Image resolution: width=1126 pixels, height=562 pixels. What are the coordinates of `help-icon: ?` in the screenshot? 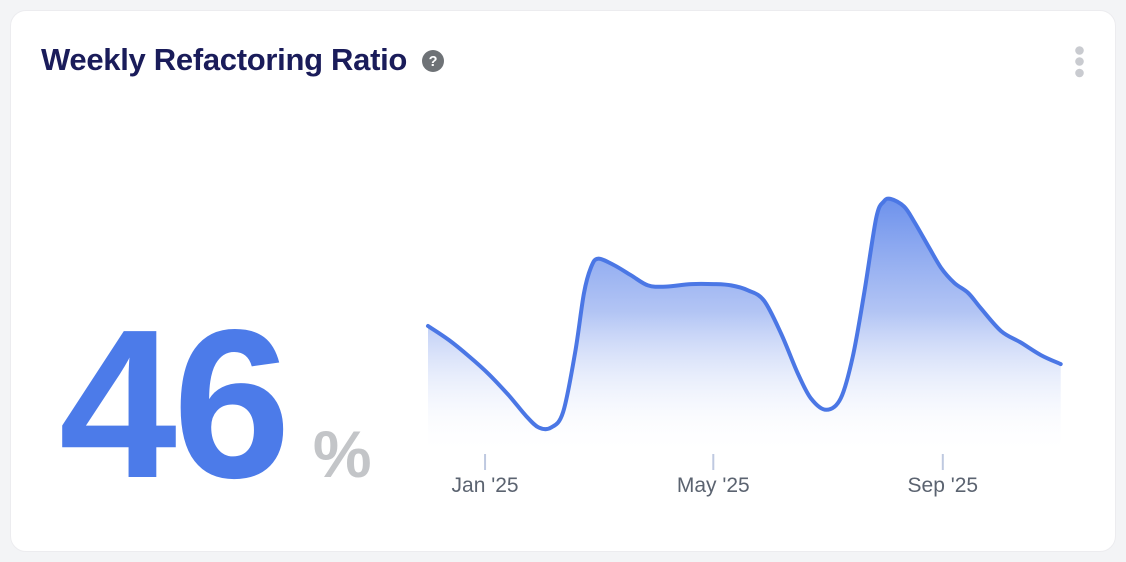 It's located at (433, 61).